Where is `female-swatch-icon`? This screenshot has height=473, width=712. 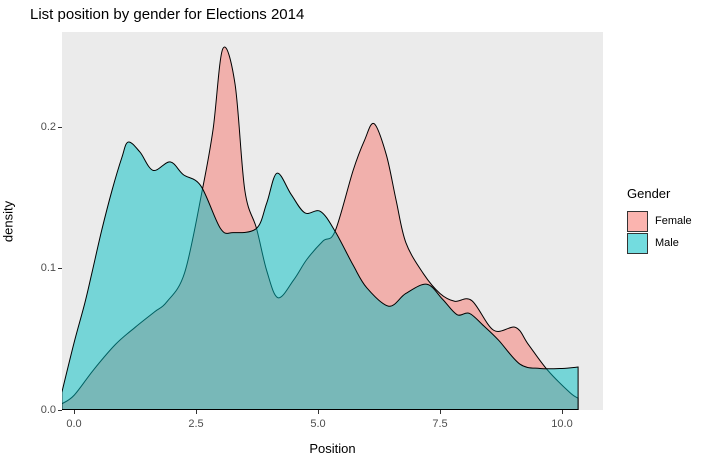
female-swatch-icon is located at coordinates (637, 221).